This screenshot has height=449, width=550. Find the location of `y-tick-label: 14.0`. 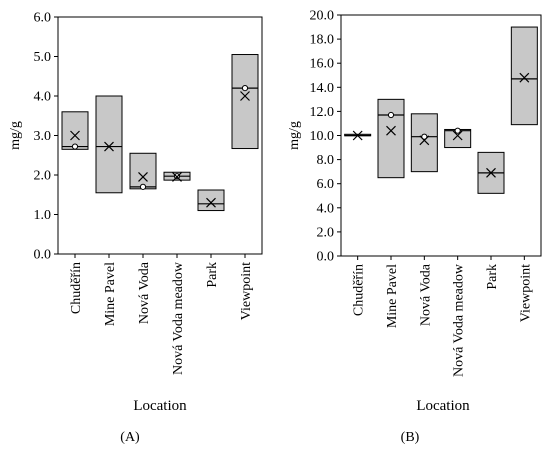

y-tick-label: 14.0 is located at coordinates (322, 88).